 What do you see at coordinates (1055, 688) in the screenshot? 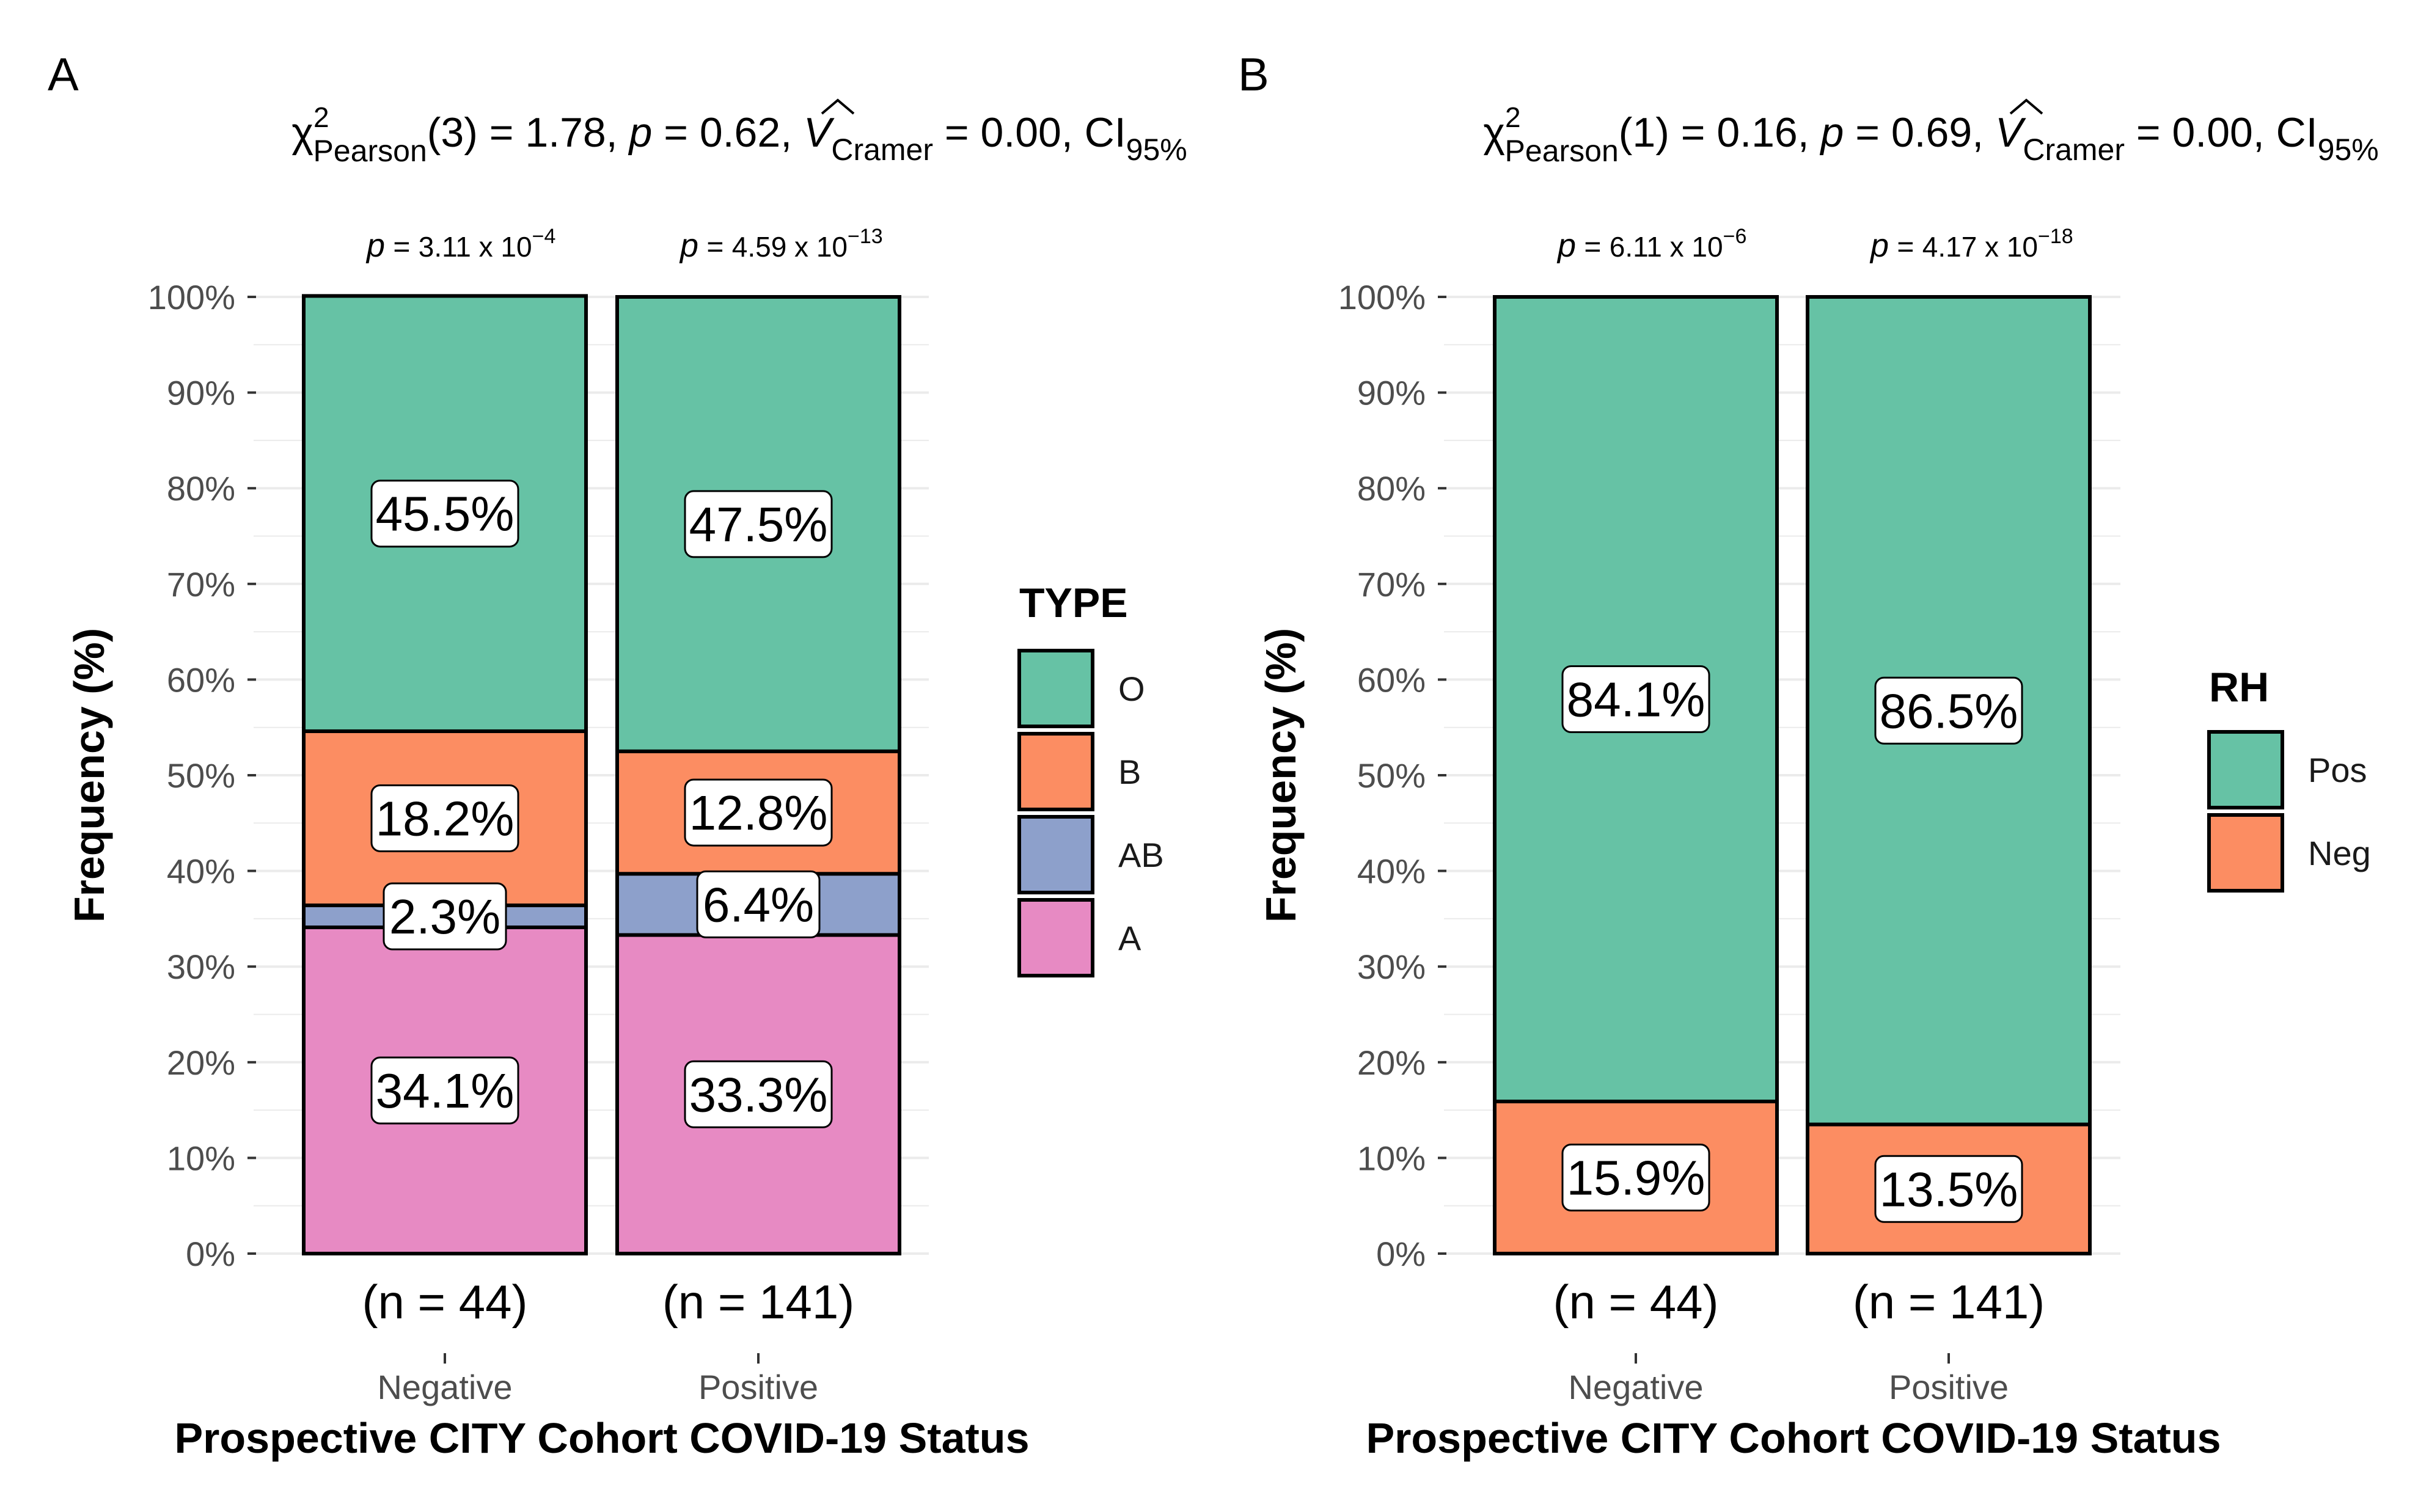
I see `legend-key-o` at bounding box center [1055, 688].